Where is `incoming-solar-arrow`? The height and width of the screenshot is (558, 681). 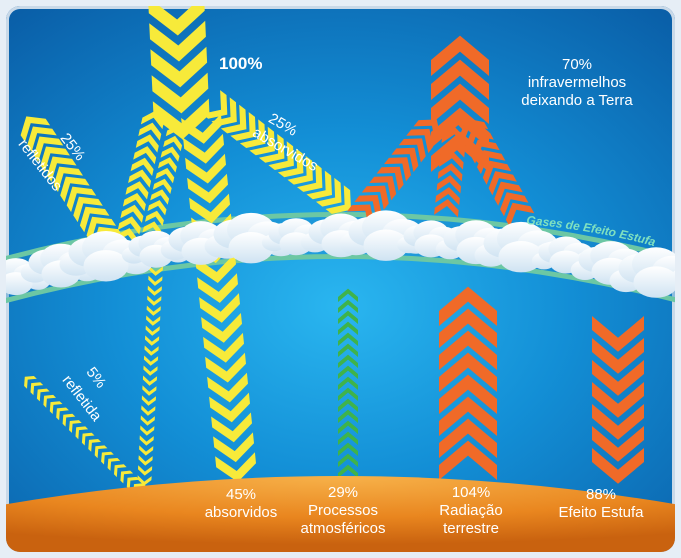 incoming-solar-arrow is located at coordinates (179, 73).